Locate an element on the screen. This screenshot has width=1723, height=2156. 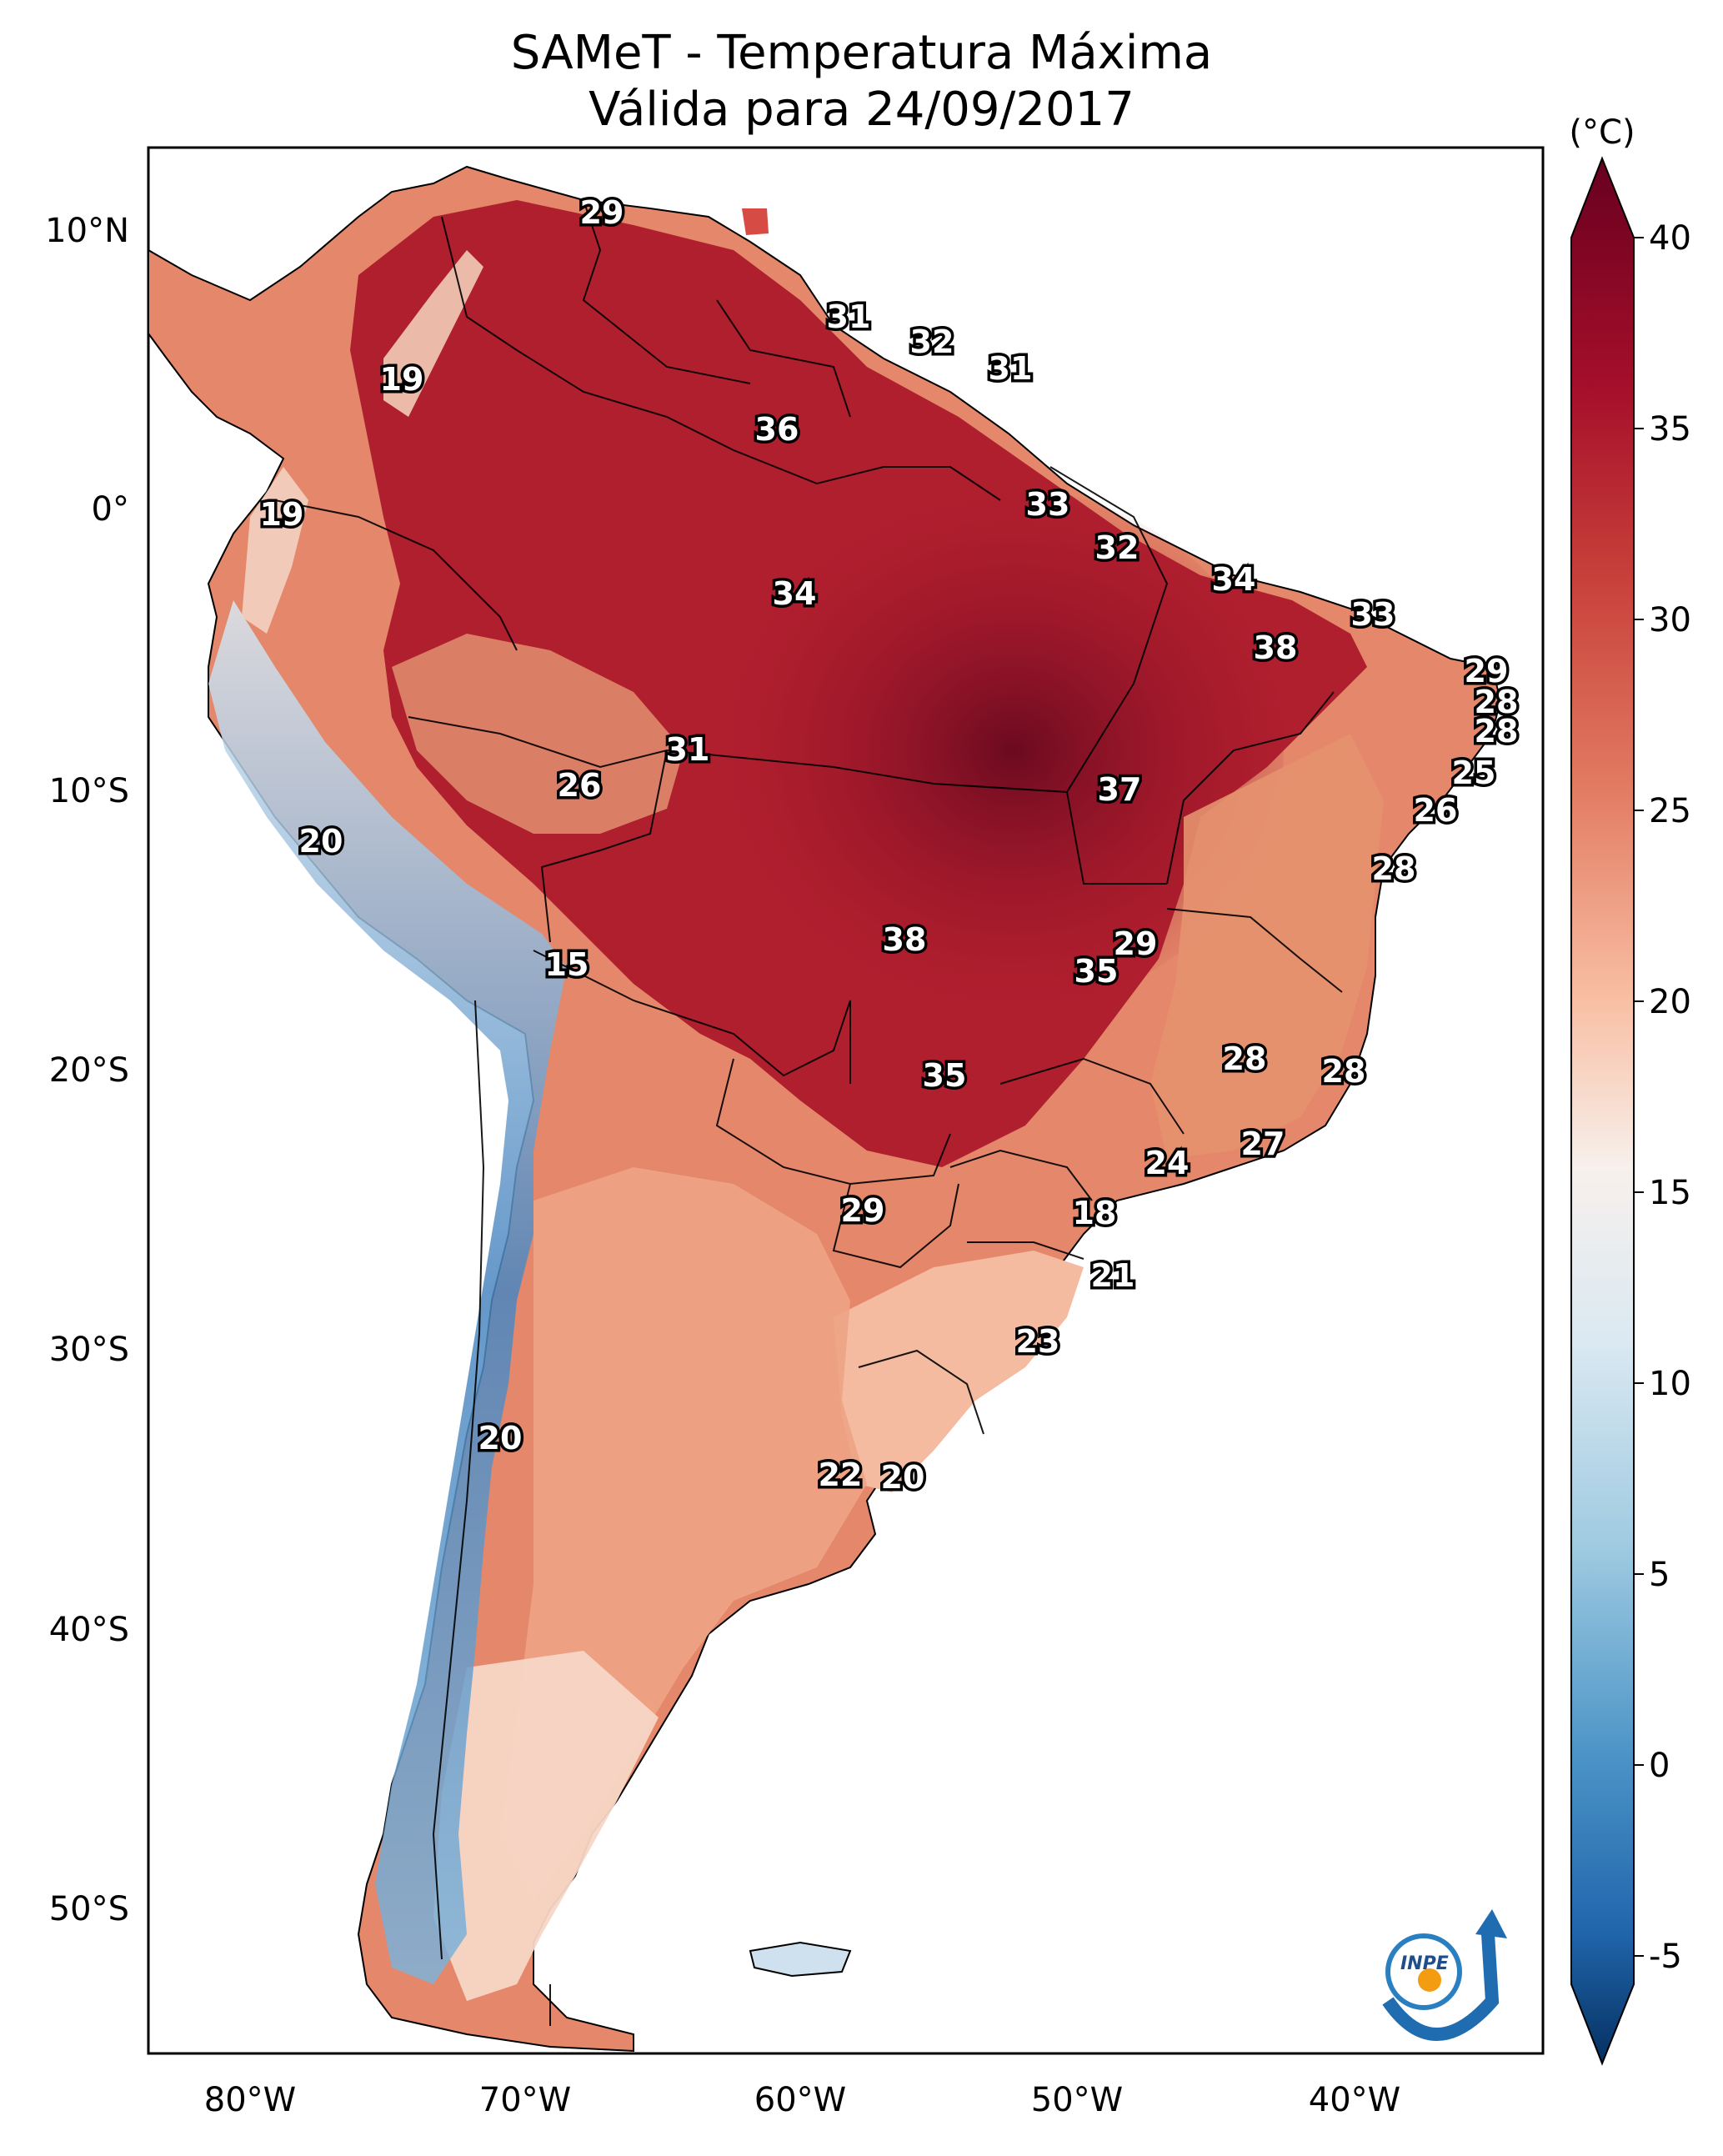
temp-label: 21 is located at coordinates (1113, 1275).